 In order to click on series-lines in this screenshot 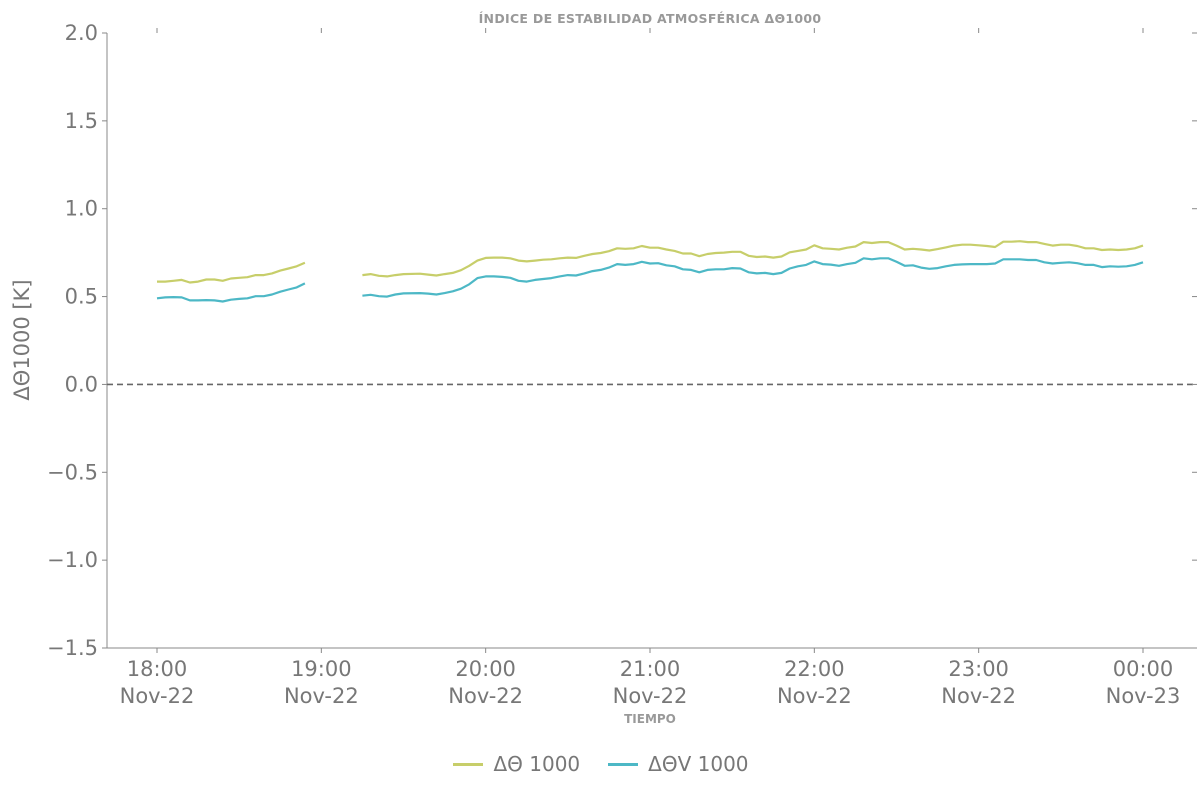, I will do `click(650, 271)`.